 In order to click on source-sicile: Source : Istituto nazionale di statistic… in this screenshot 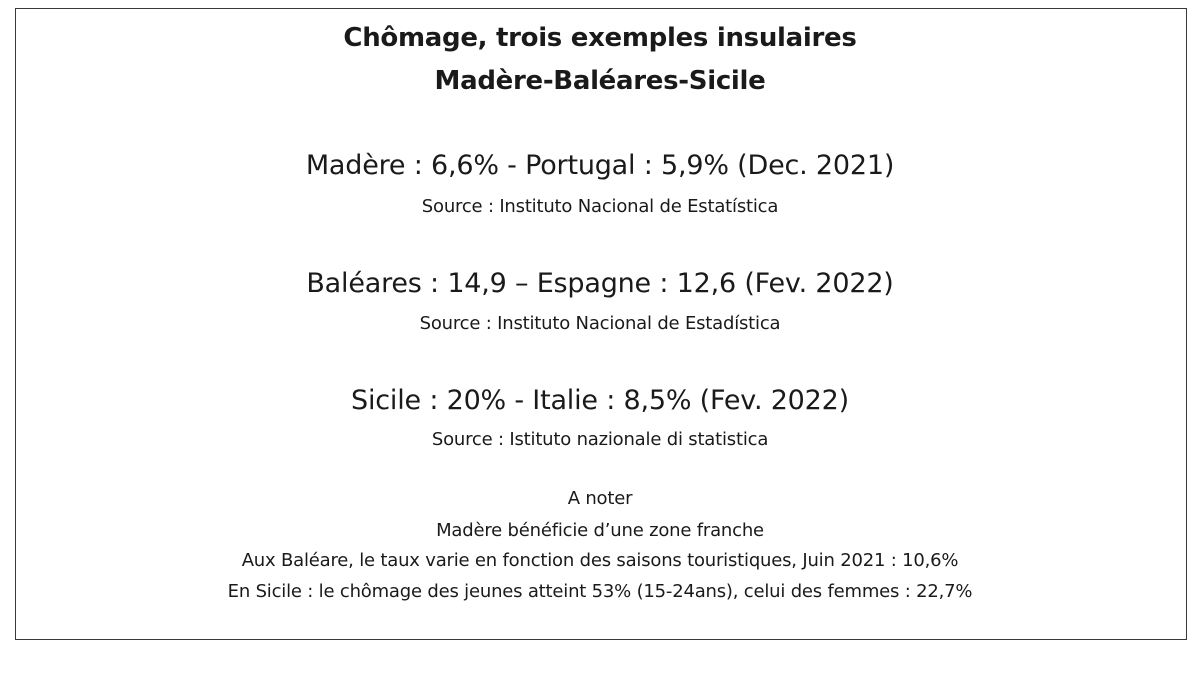, I will do `click(600, 439)`.